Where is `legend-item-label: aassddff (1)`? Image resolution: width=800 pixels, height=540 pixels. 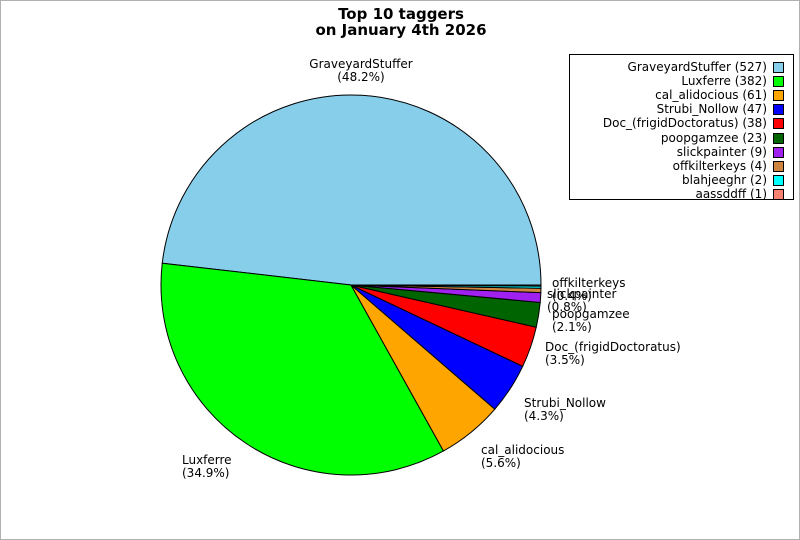 legend-item-label: aassddff (1) is located at coordinates (731, 194).